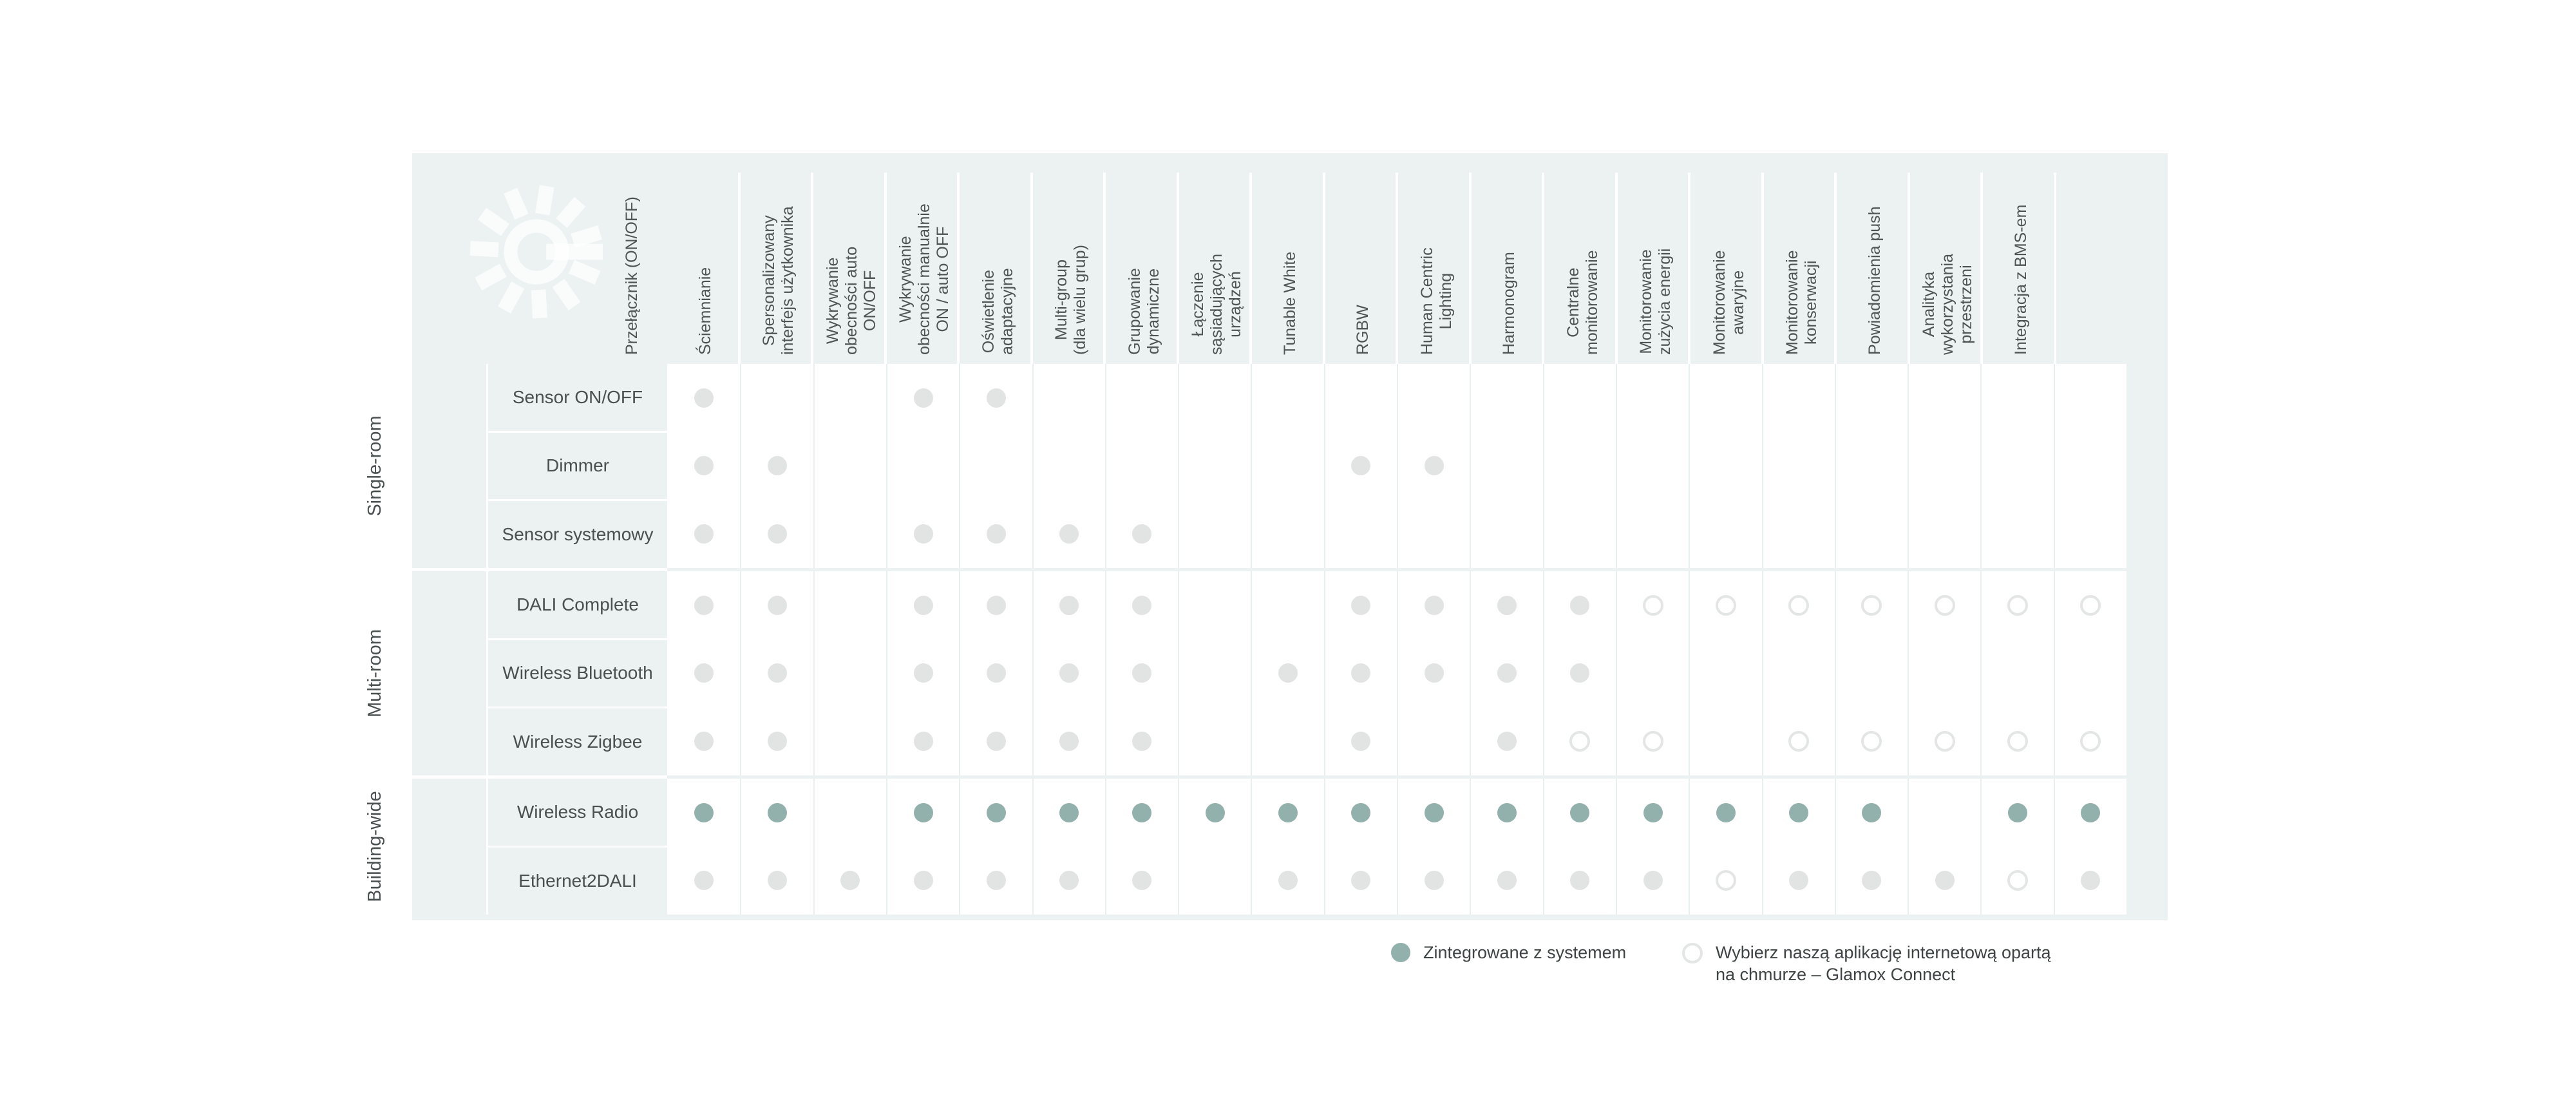  What do you see at coordinates (778, 281) in the screenshot?
I see `column-header-label: Spersonalizowany interfejs użytkownika` at bounding box center [778, 281].